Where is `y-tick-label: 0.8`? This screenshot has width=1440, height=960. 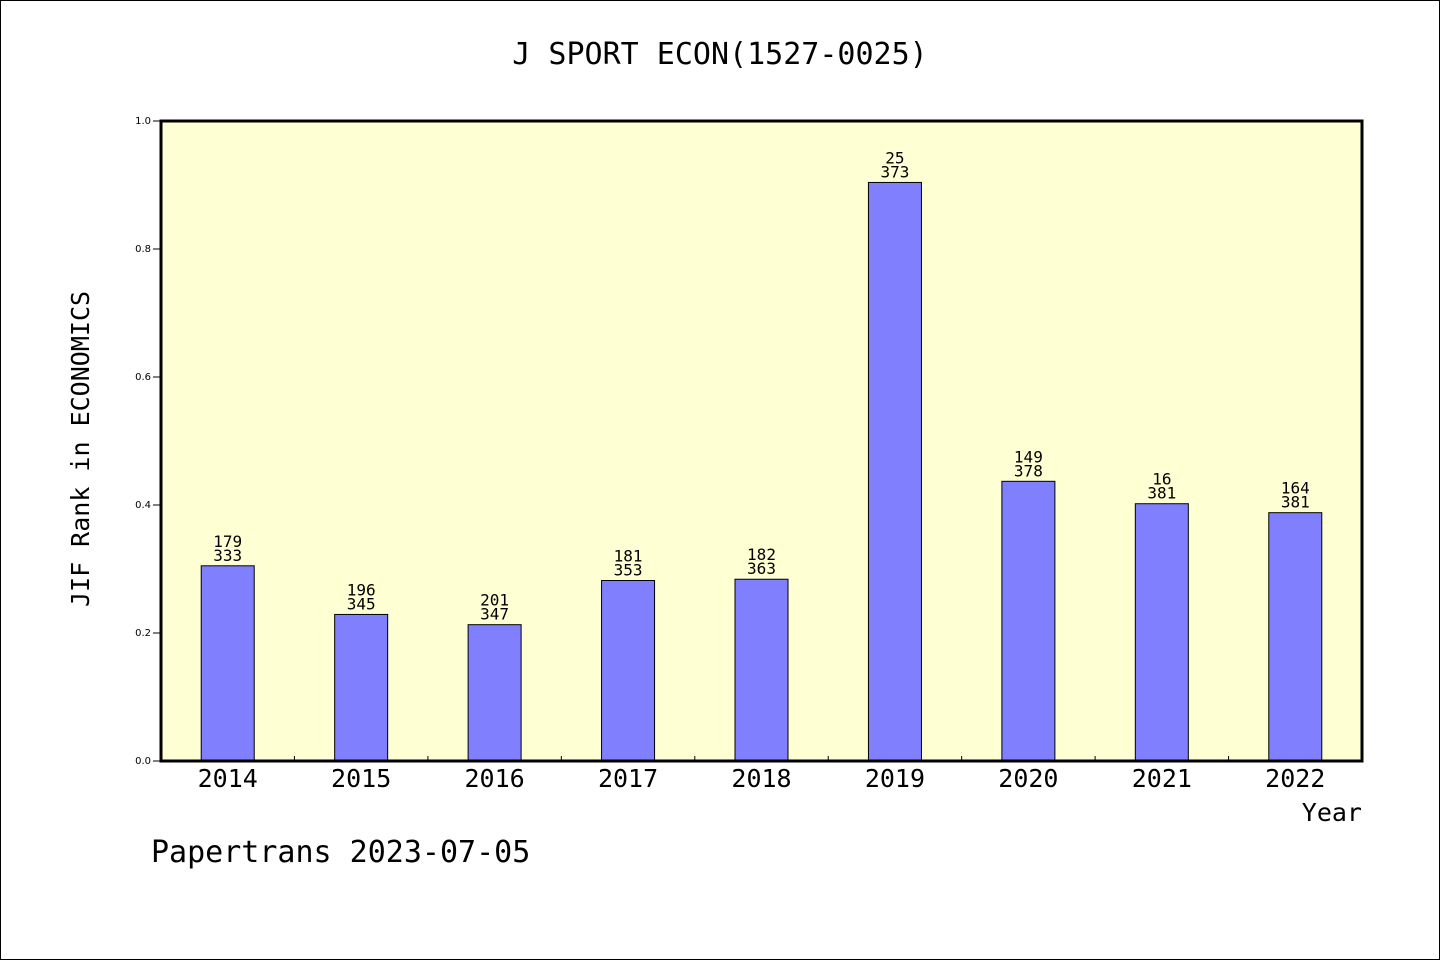
y-tick-label: 0.8 is located at coordinates (143, 249).